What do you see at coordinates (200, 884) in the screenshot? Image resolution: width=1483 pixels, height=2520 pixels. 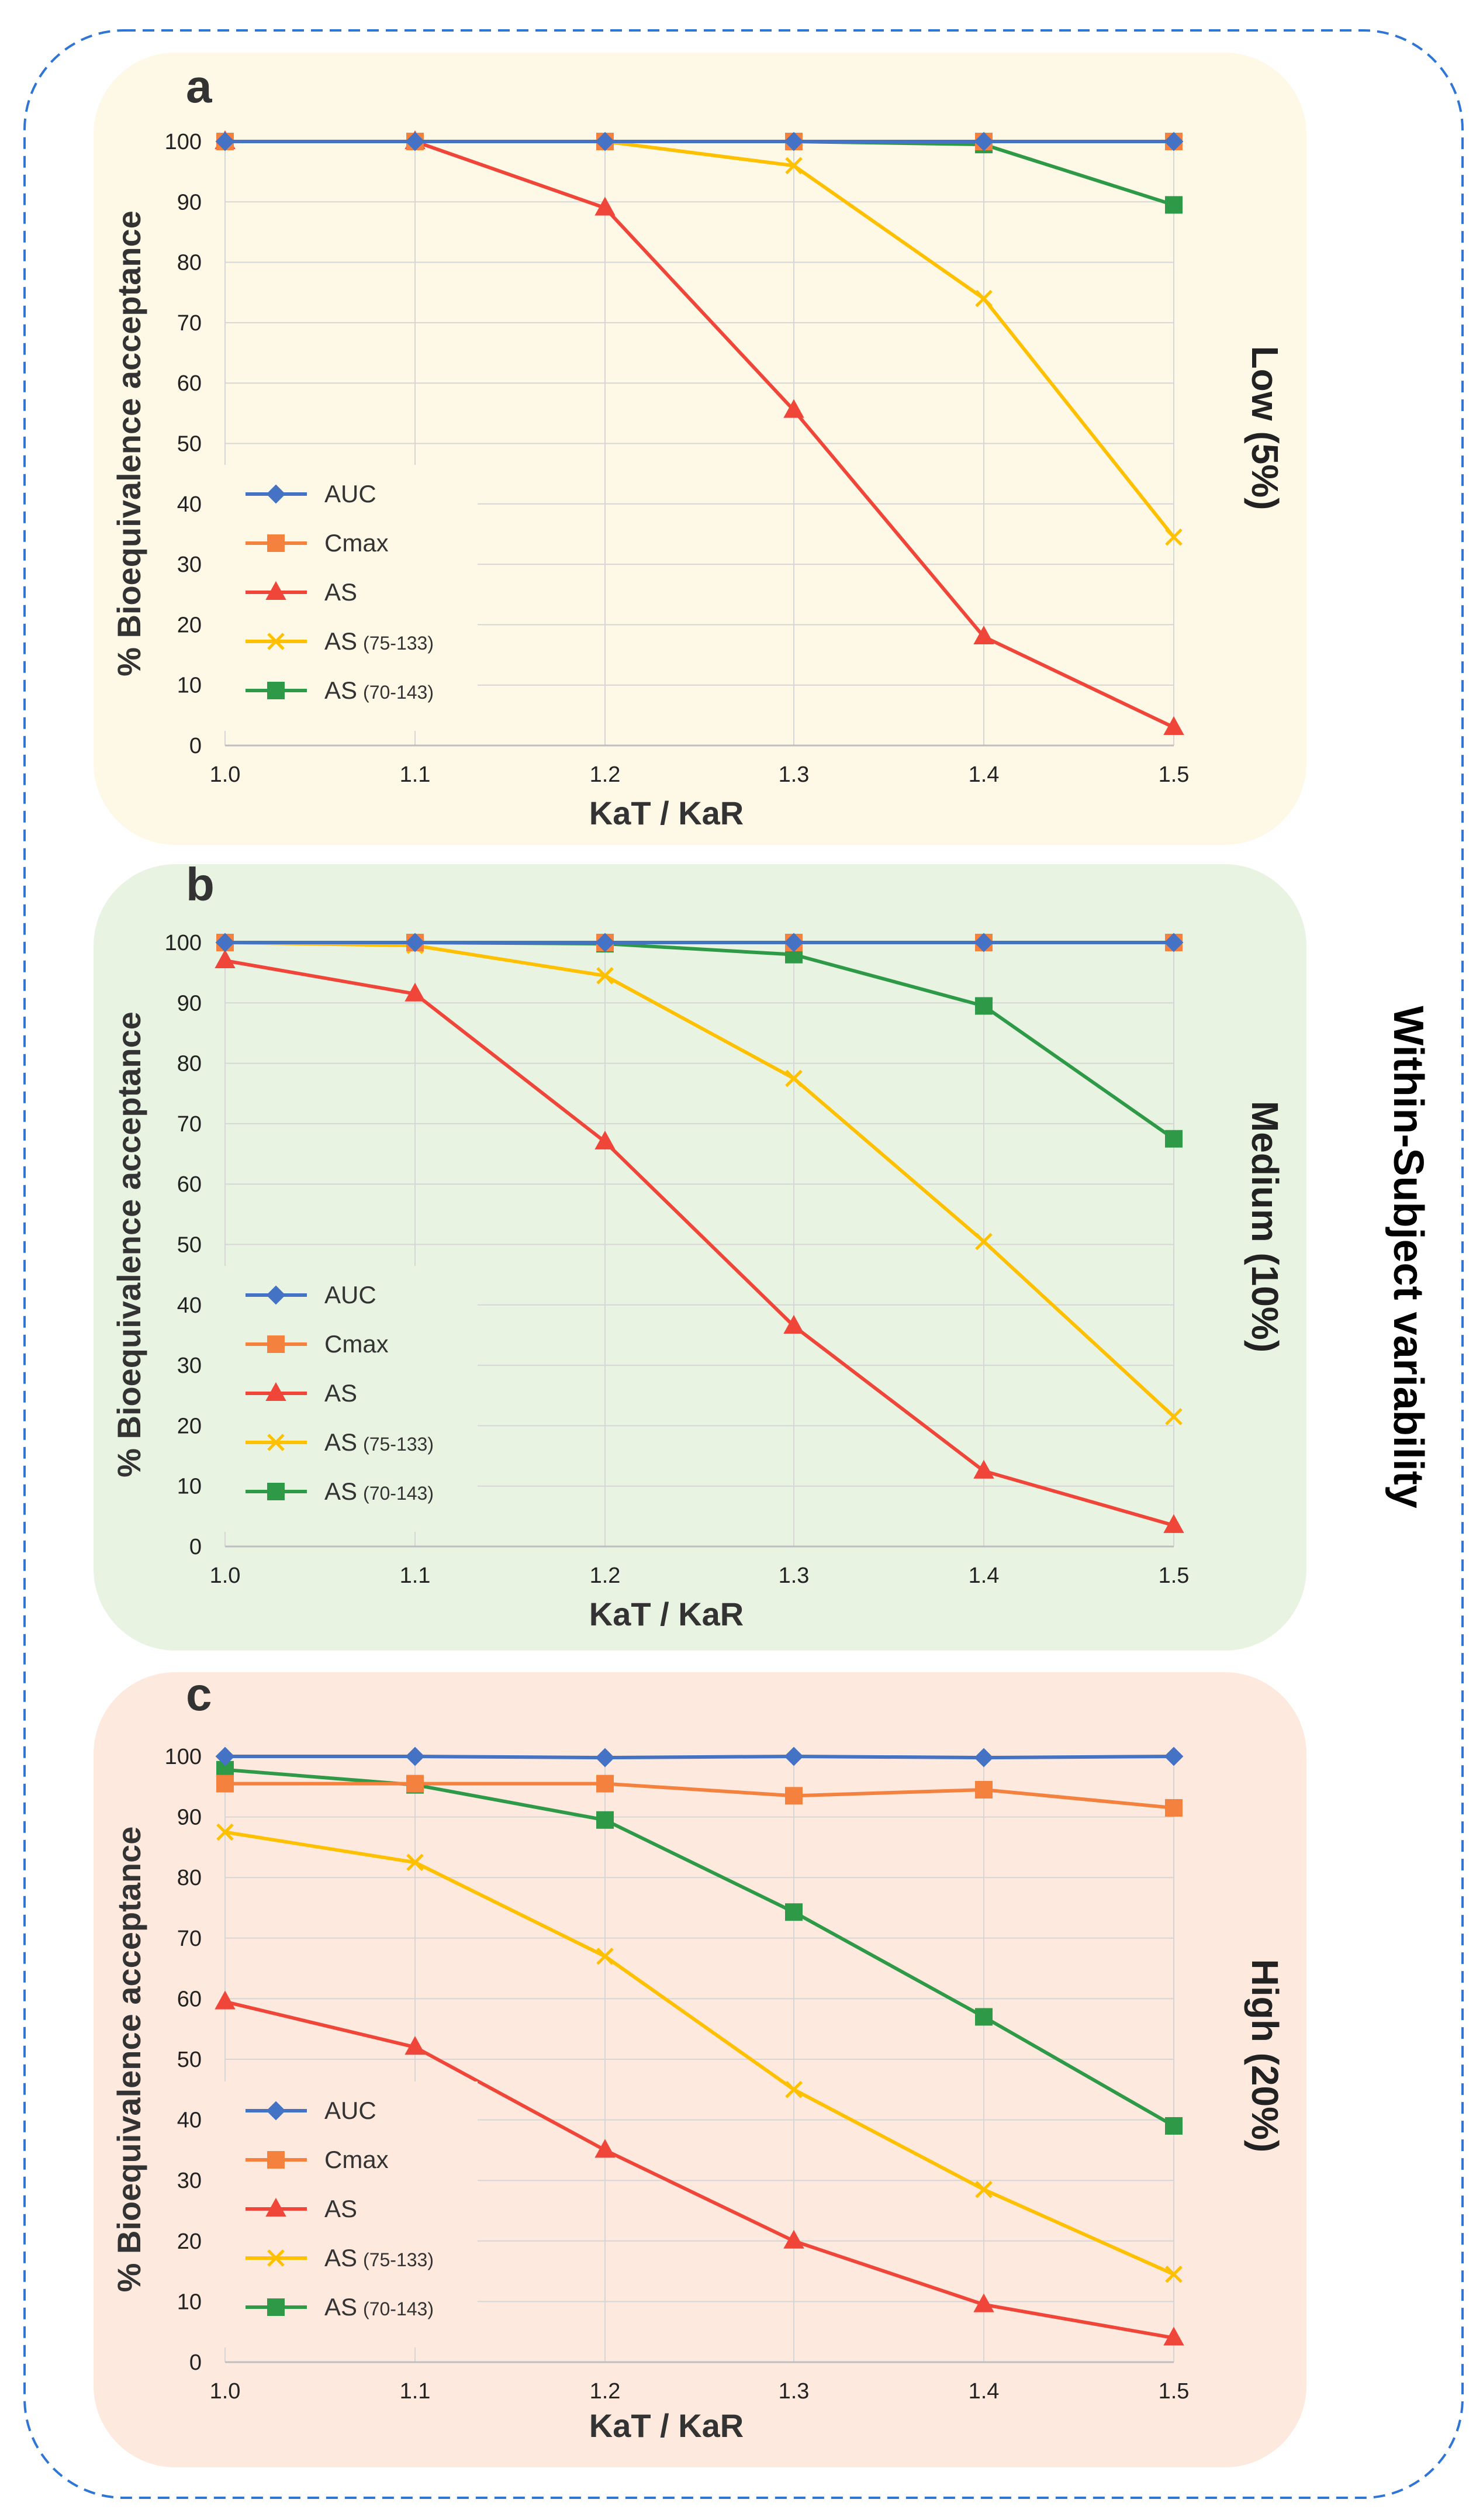 I see `panel-letter: b` at bounding box center [200, 884].